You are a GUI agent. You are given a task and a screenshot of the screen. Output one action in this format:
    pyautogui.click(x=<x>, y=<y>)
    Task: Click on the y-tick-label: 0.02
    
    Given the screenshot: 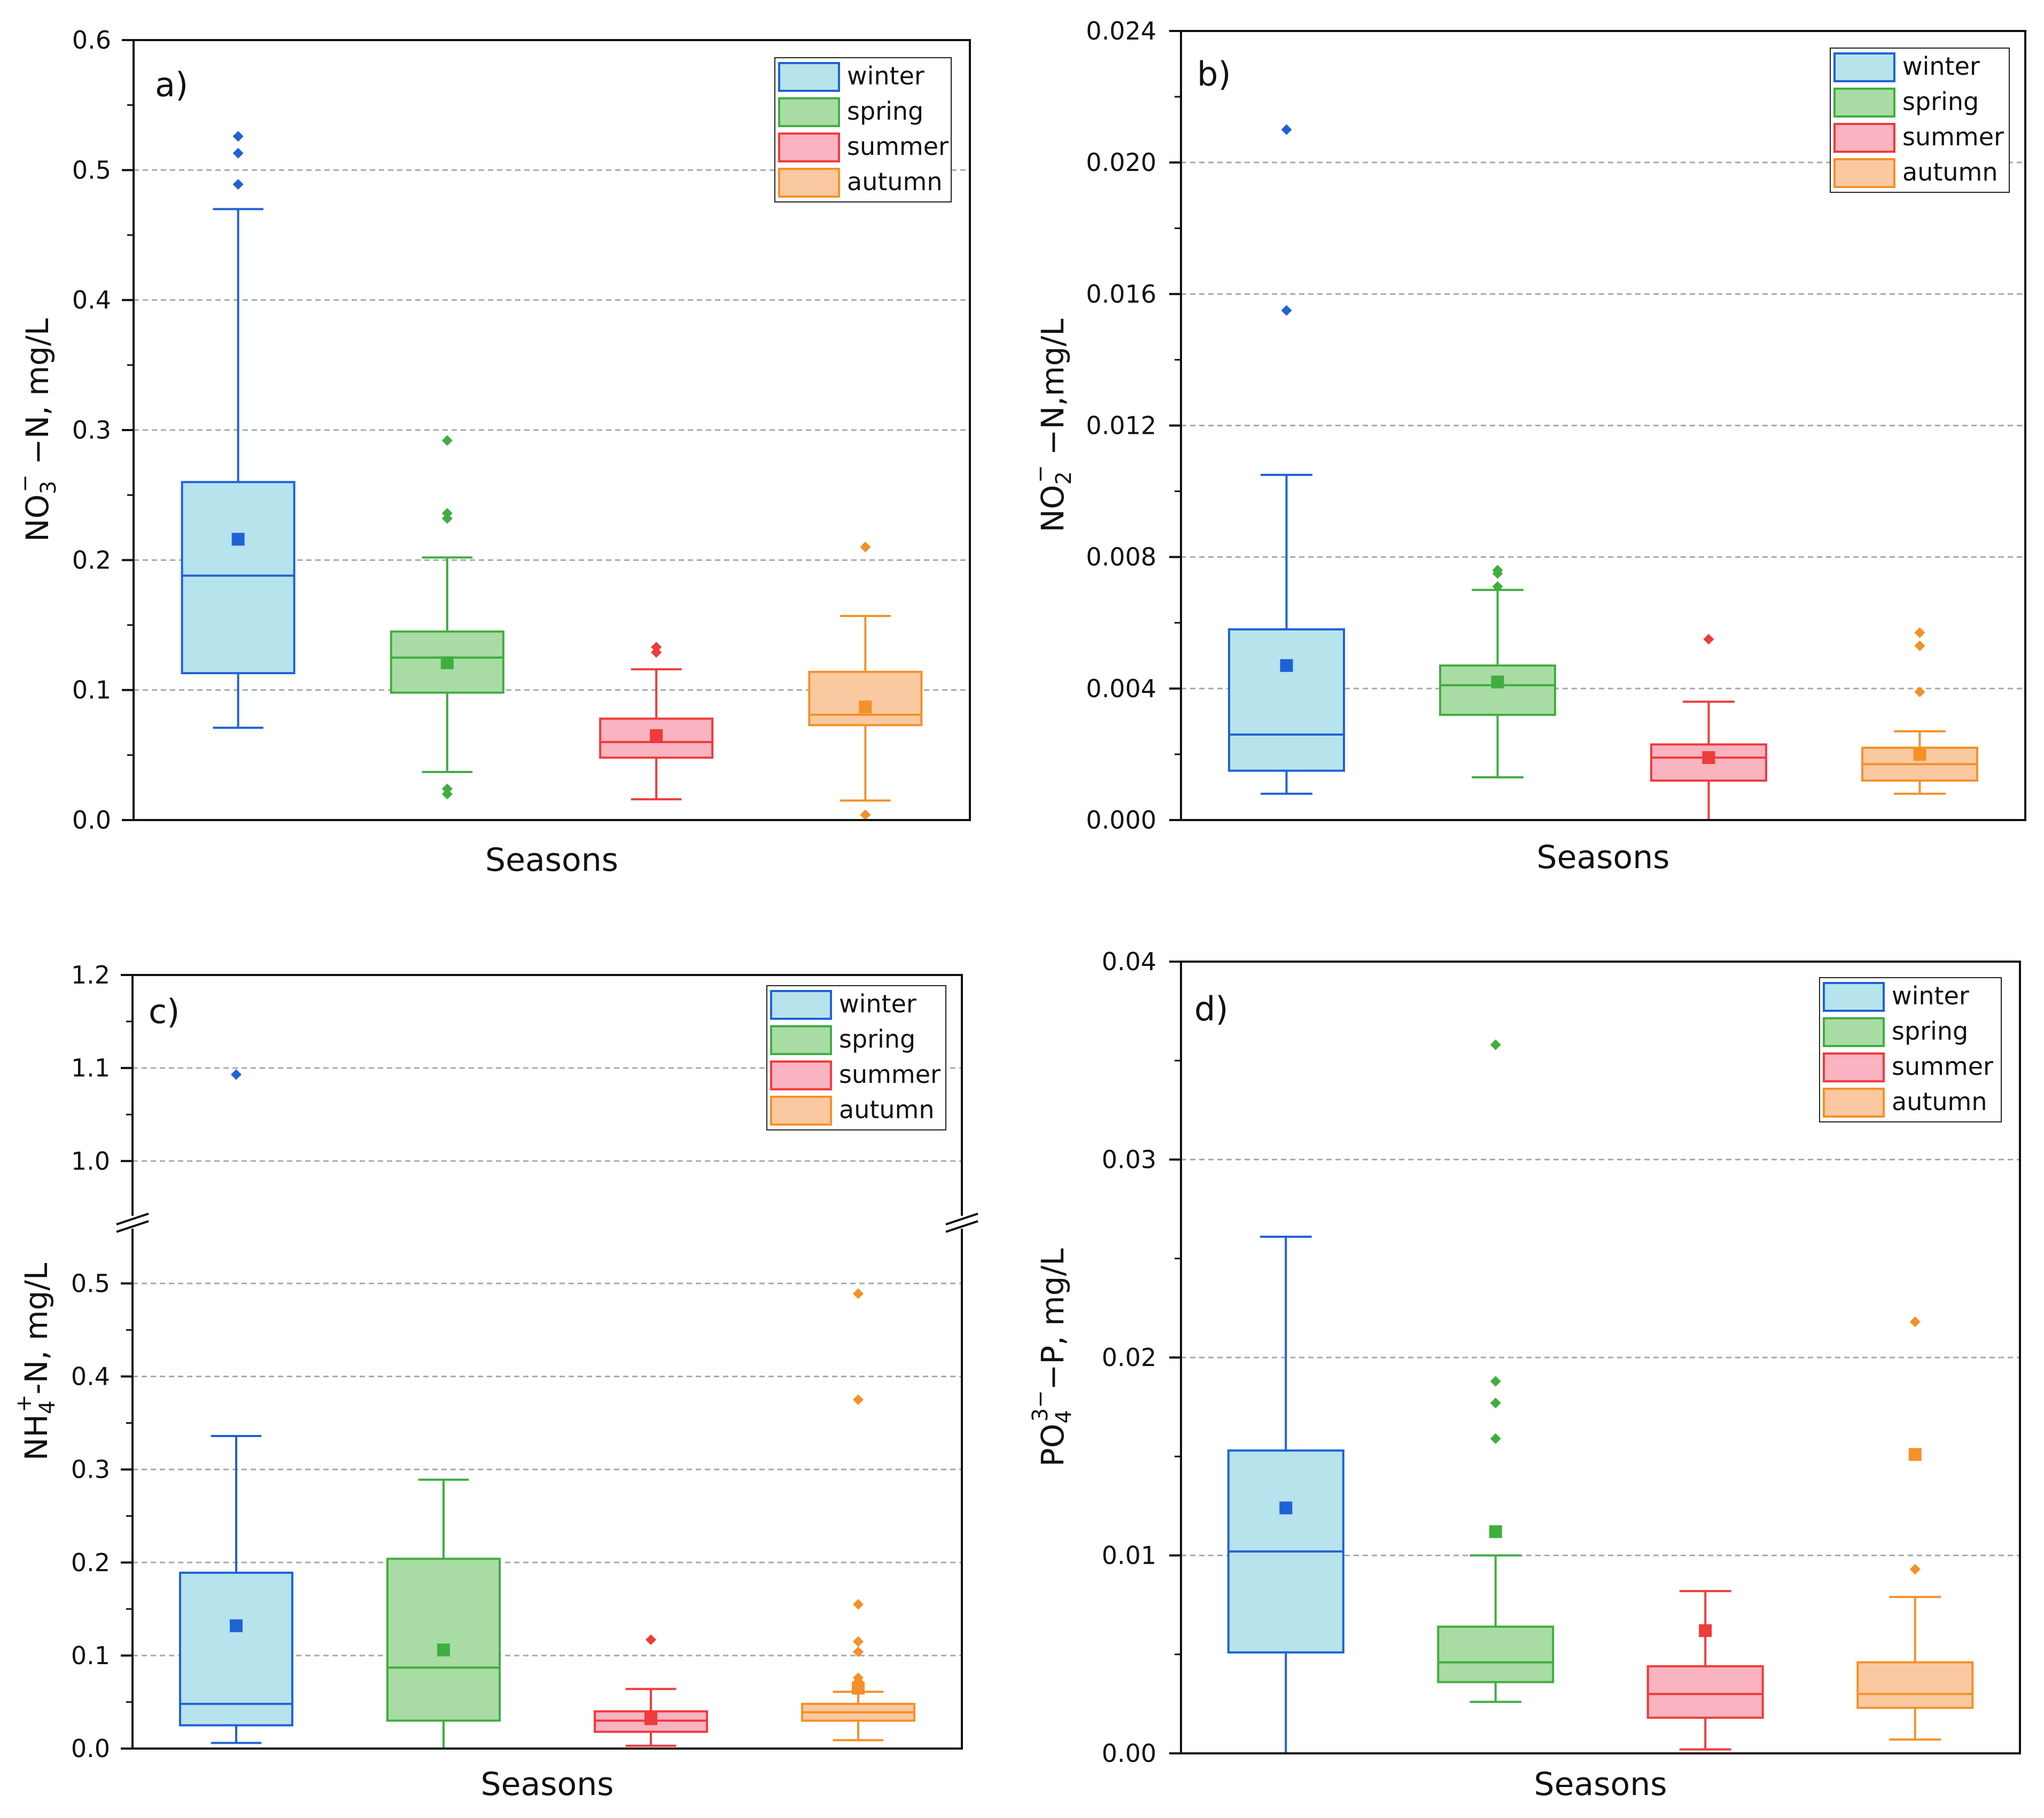 What is the action you would take?
    pyautogui.click(x=1129, y=1357)
    